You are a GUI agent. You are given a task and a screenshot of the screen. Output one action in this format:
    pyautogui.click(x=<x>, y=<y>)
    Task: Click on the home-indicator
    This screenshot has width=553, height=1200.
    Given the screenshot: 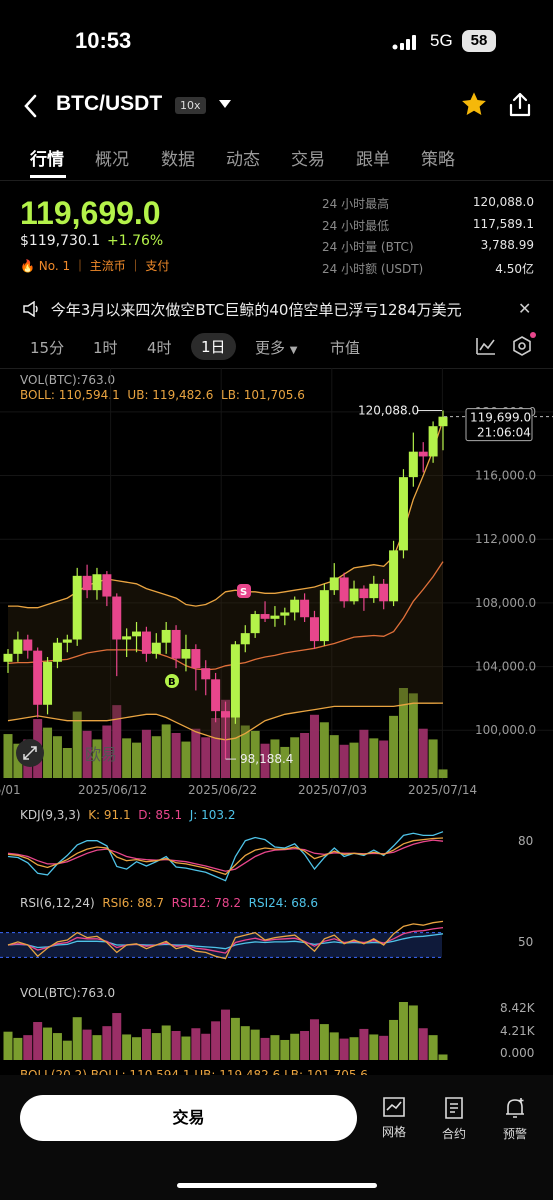 What is the action you would take?
    pyautogui.click(x=277, y=1185)
    